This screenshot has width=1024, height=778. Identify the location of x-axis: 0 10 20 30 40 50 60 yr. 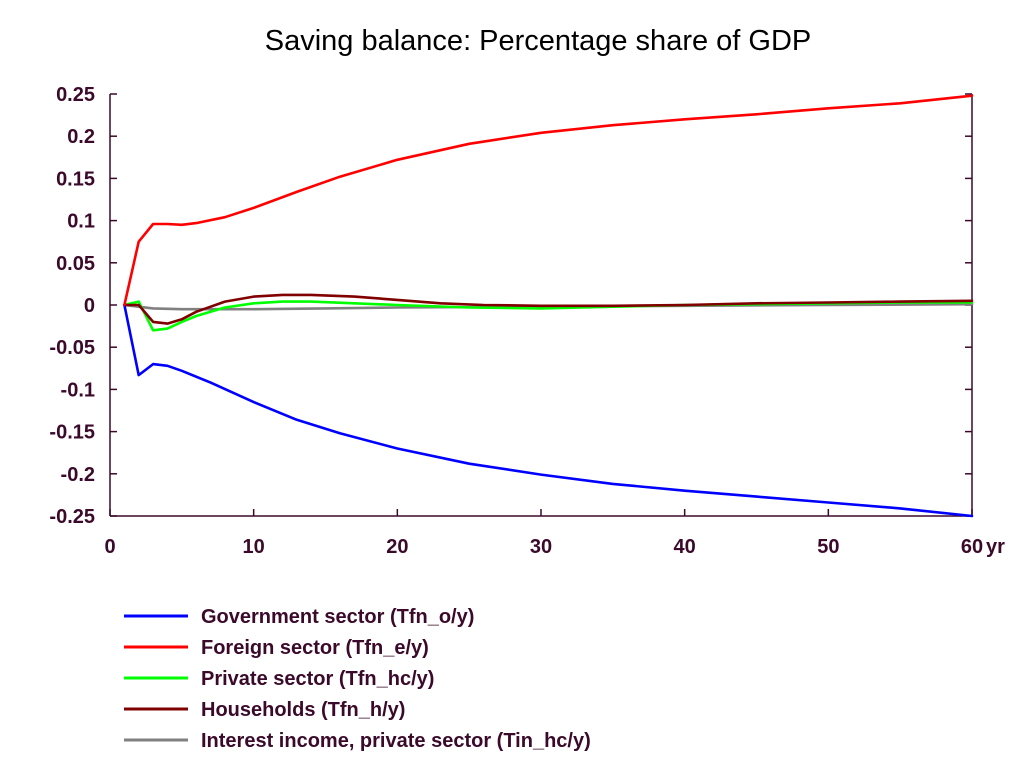
(554, 533).